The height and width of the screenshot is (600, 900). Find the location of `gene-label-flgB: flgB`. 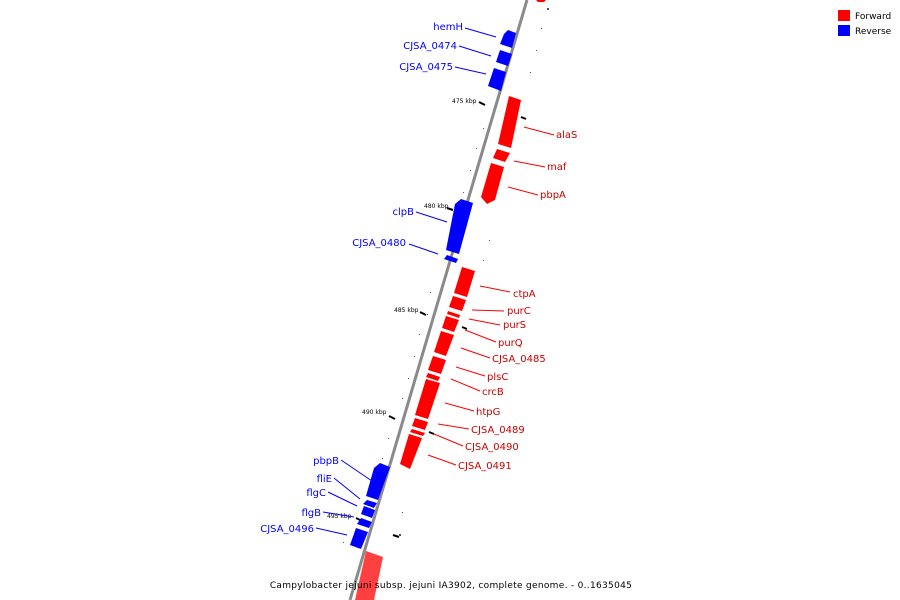

gene-label-flgB: flgB is located at coordinates (311, 513).